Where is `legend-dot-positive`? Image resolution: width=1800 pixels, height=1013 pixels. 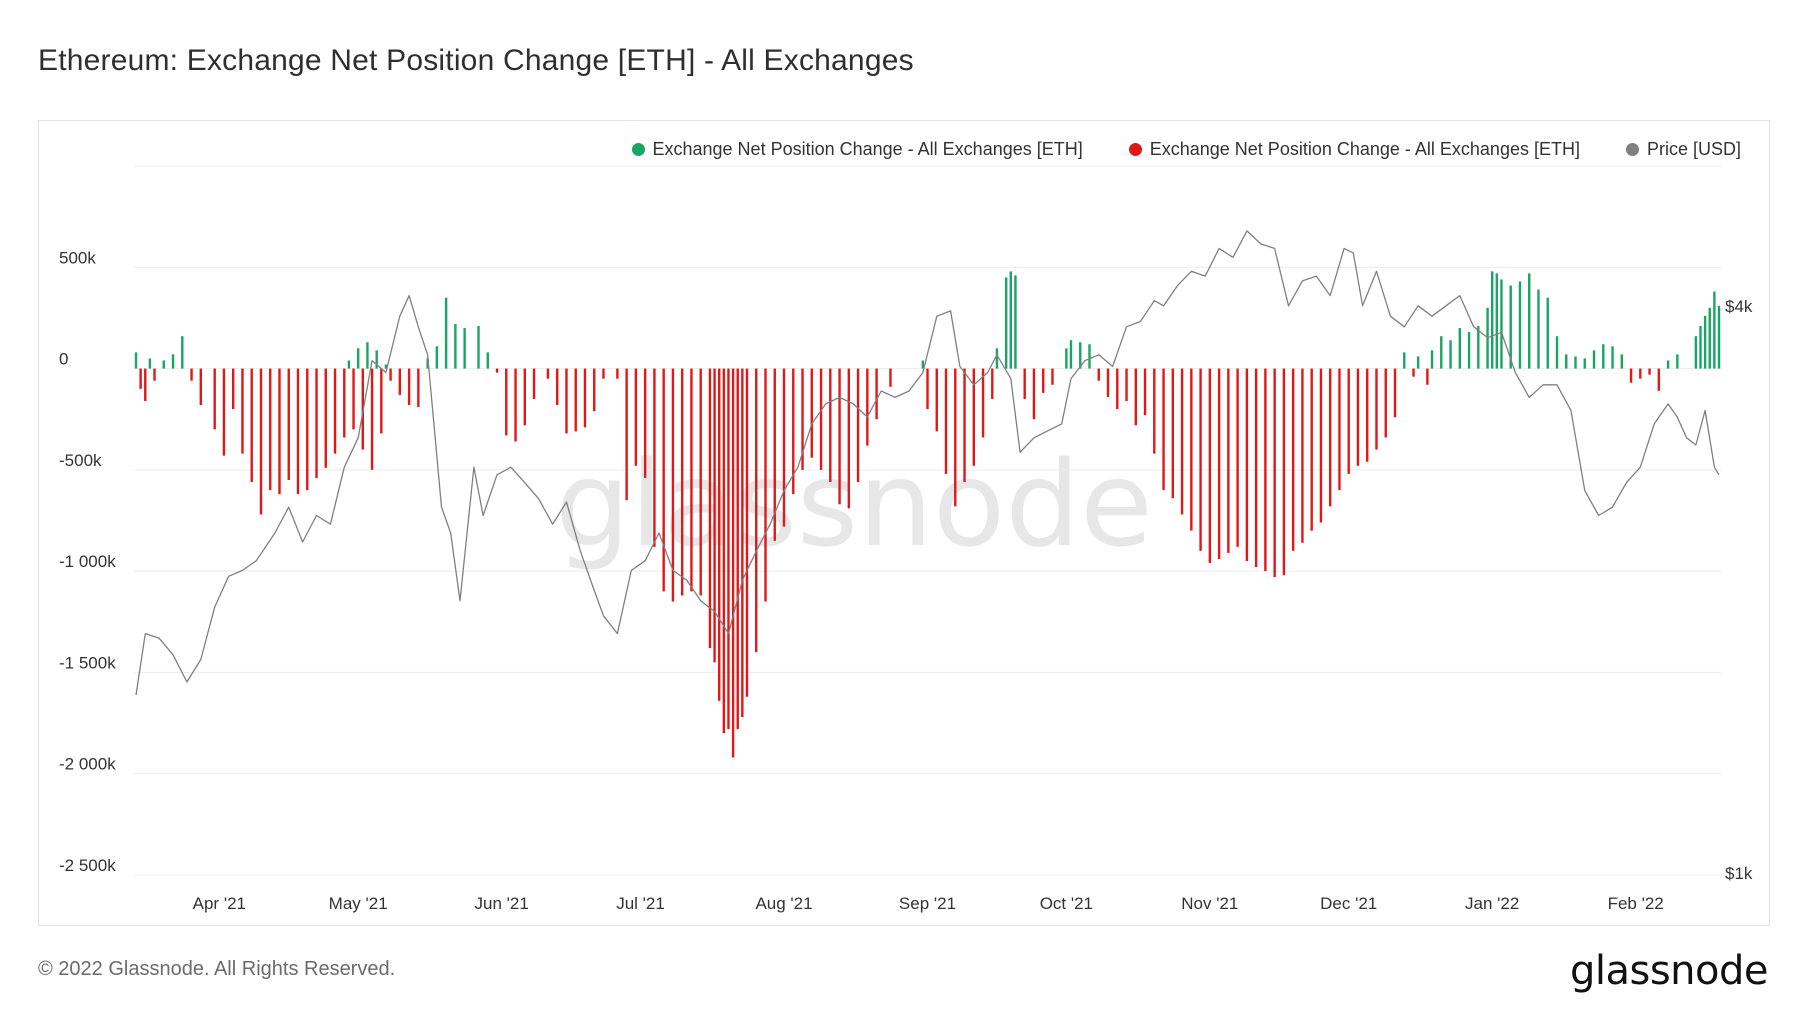
legend-dot-positive is located at coordinates (638, 149).